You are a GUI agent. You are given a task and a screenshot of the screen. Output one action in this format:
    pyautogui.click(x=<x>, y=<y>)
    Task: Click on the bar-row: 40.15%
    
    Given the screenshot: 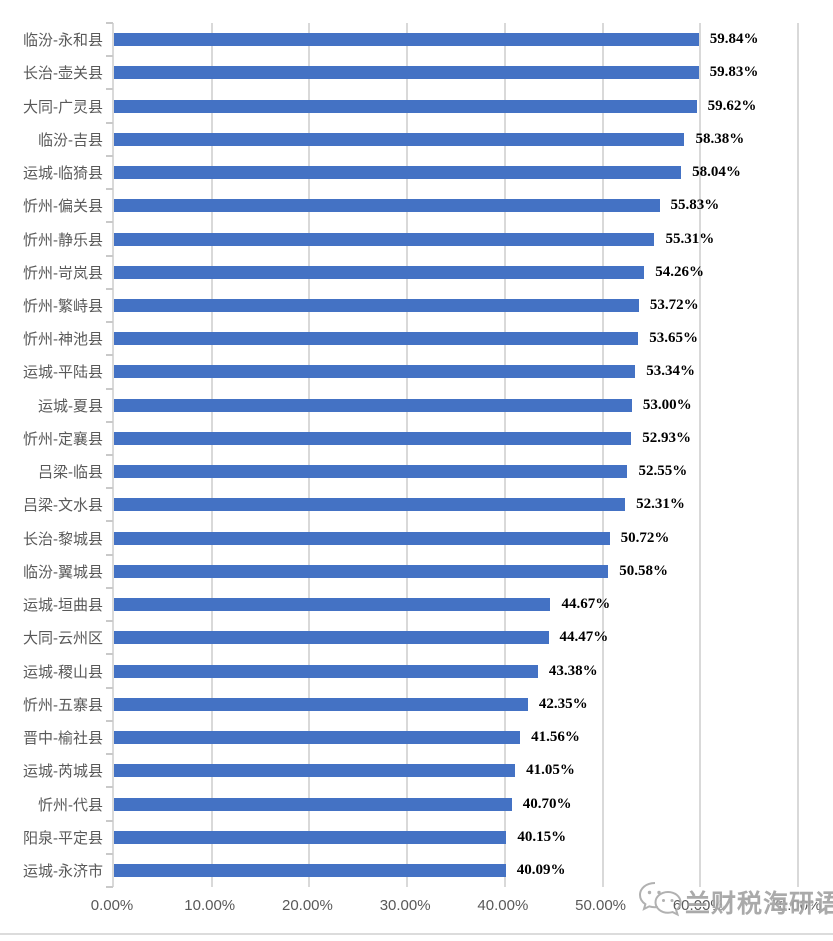 What is the action you would take?
    pyautogui.click(x=456, y=837)
    